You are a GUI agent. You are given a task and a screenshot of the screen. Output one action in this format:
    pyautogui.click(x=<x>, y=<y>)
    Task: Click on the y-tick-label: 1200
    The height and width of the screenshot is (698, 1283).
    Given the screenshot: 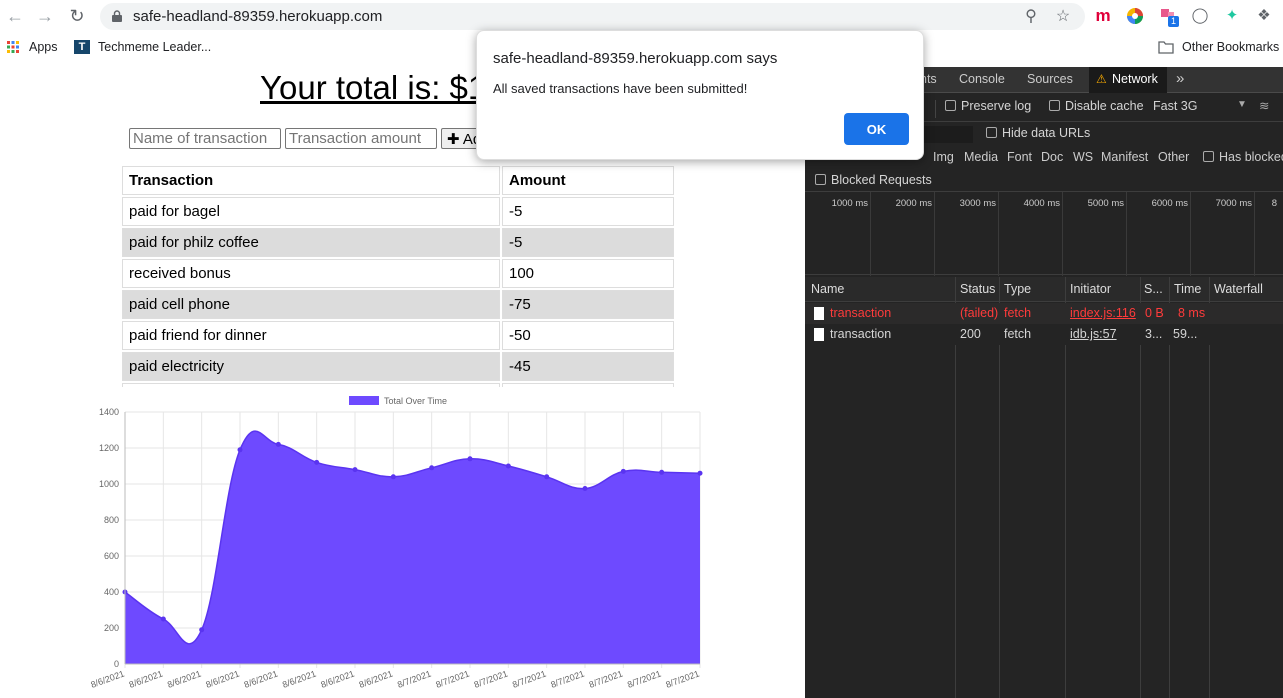 What is the action you would take?
    pyautogui.click(x=109, y=448)
    